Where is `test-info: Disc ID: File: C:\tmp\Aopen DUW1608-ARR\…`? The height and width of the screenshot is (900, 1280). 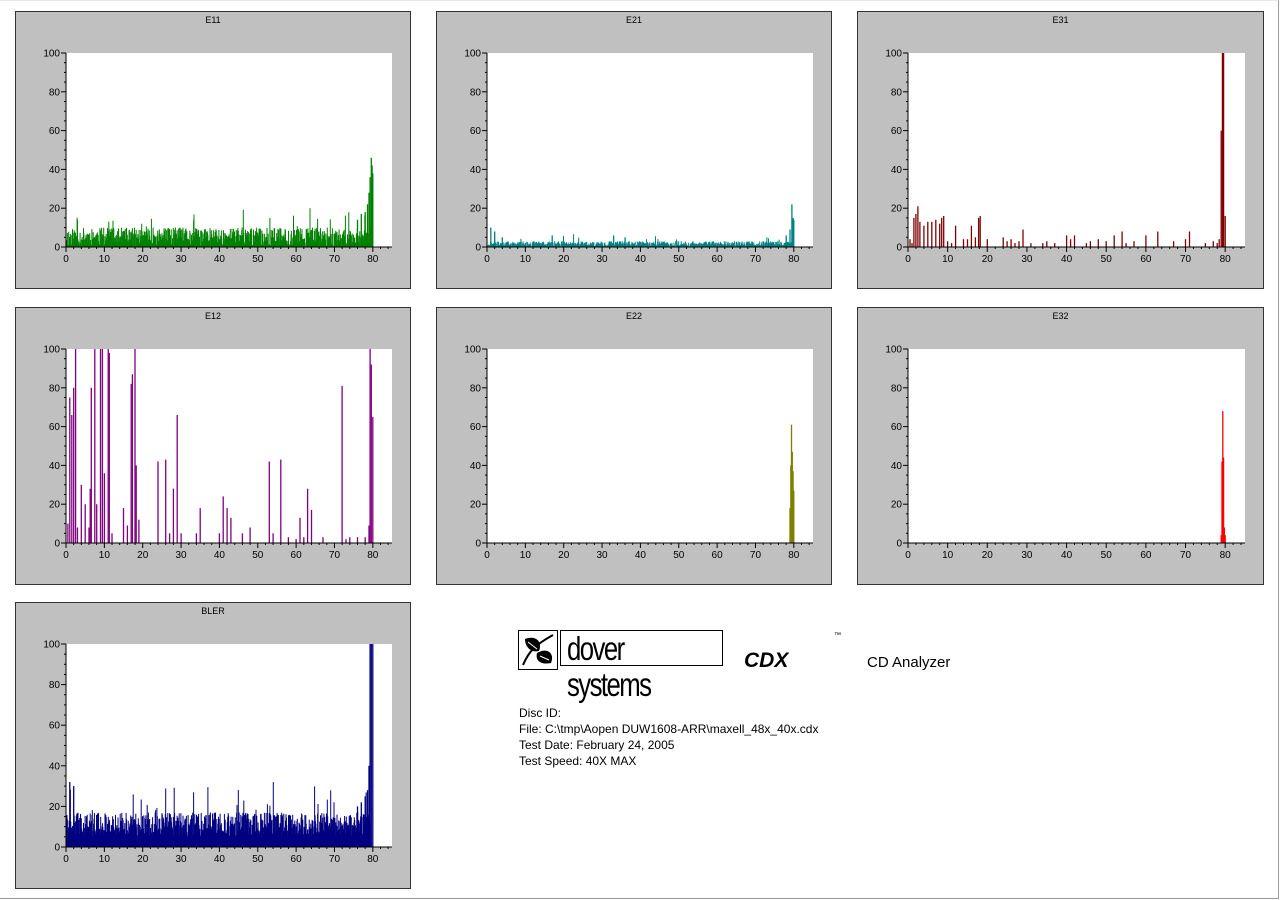 test-info: Disc ID: File: C:\tmp\Aopen DUW1608-ARR\… is located at coordinates (668, 737).